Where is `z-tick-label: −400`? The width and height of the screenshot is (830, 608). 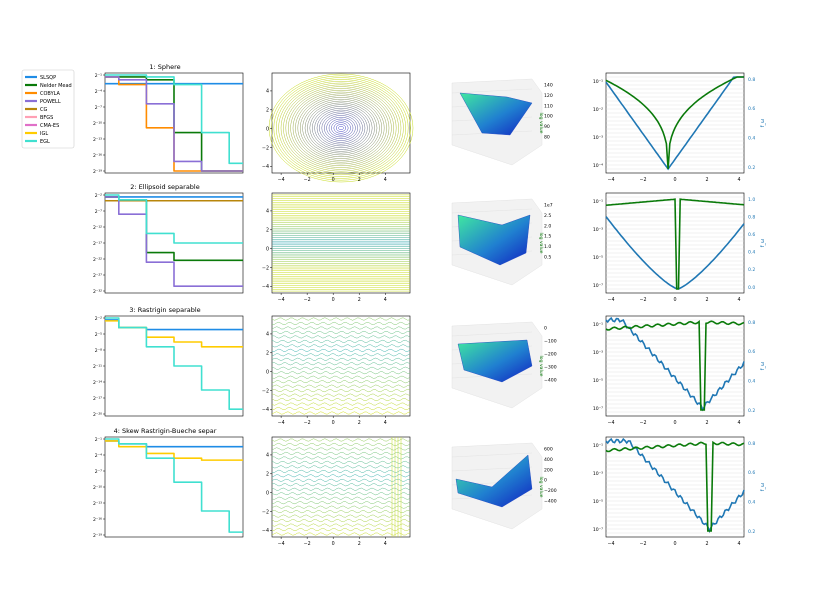 z-tick-label: −400 is located at coordinates (550, 381).